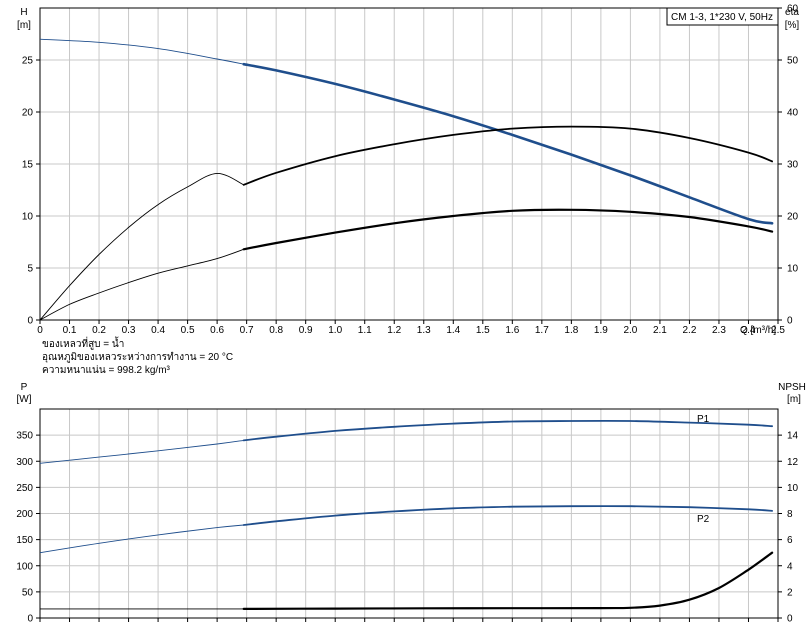  I want to click on bottom-left-tick-labels: 0 50 100 150 200 250 300 350, so click(28, 528).